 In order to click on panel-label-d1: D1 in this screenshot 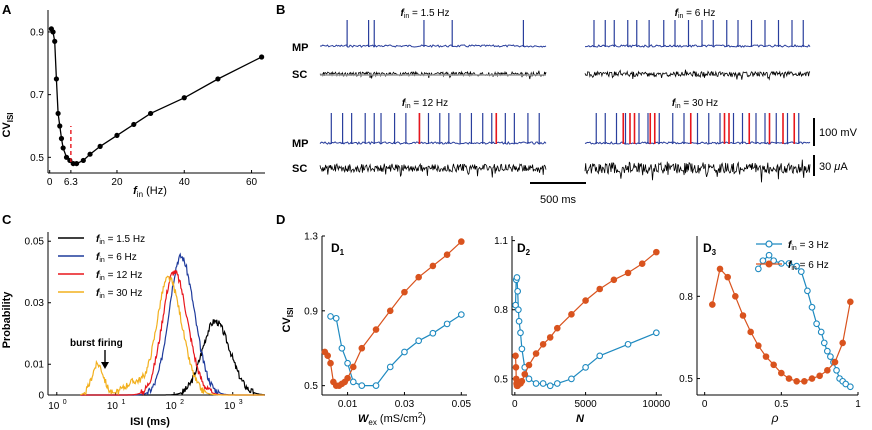, I will do `click(338, 249)`.